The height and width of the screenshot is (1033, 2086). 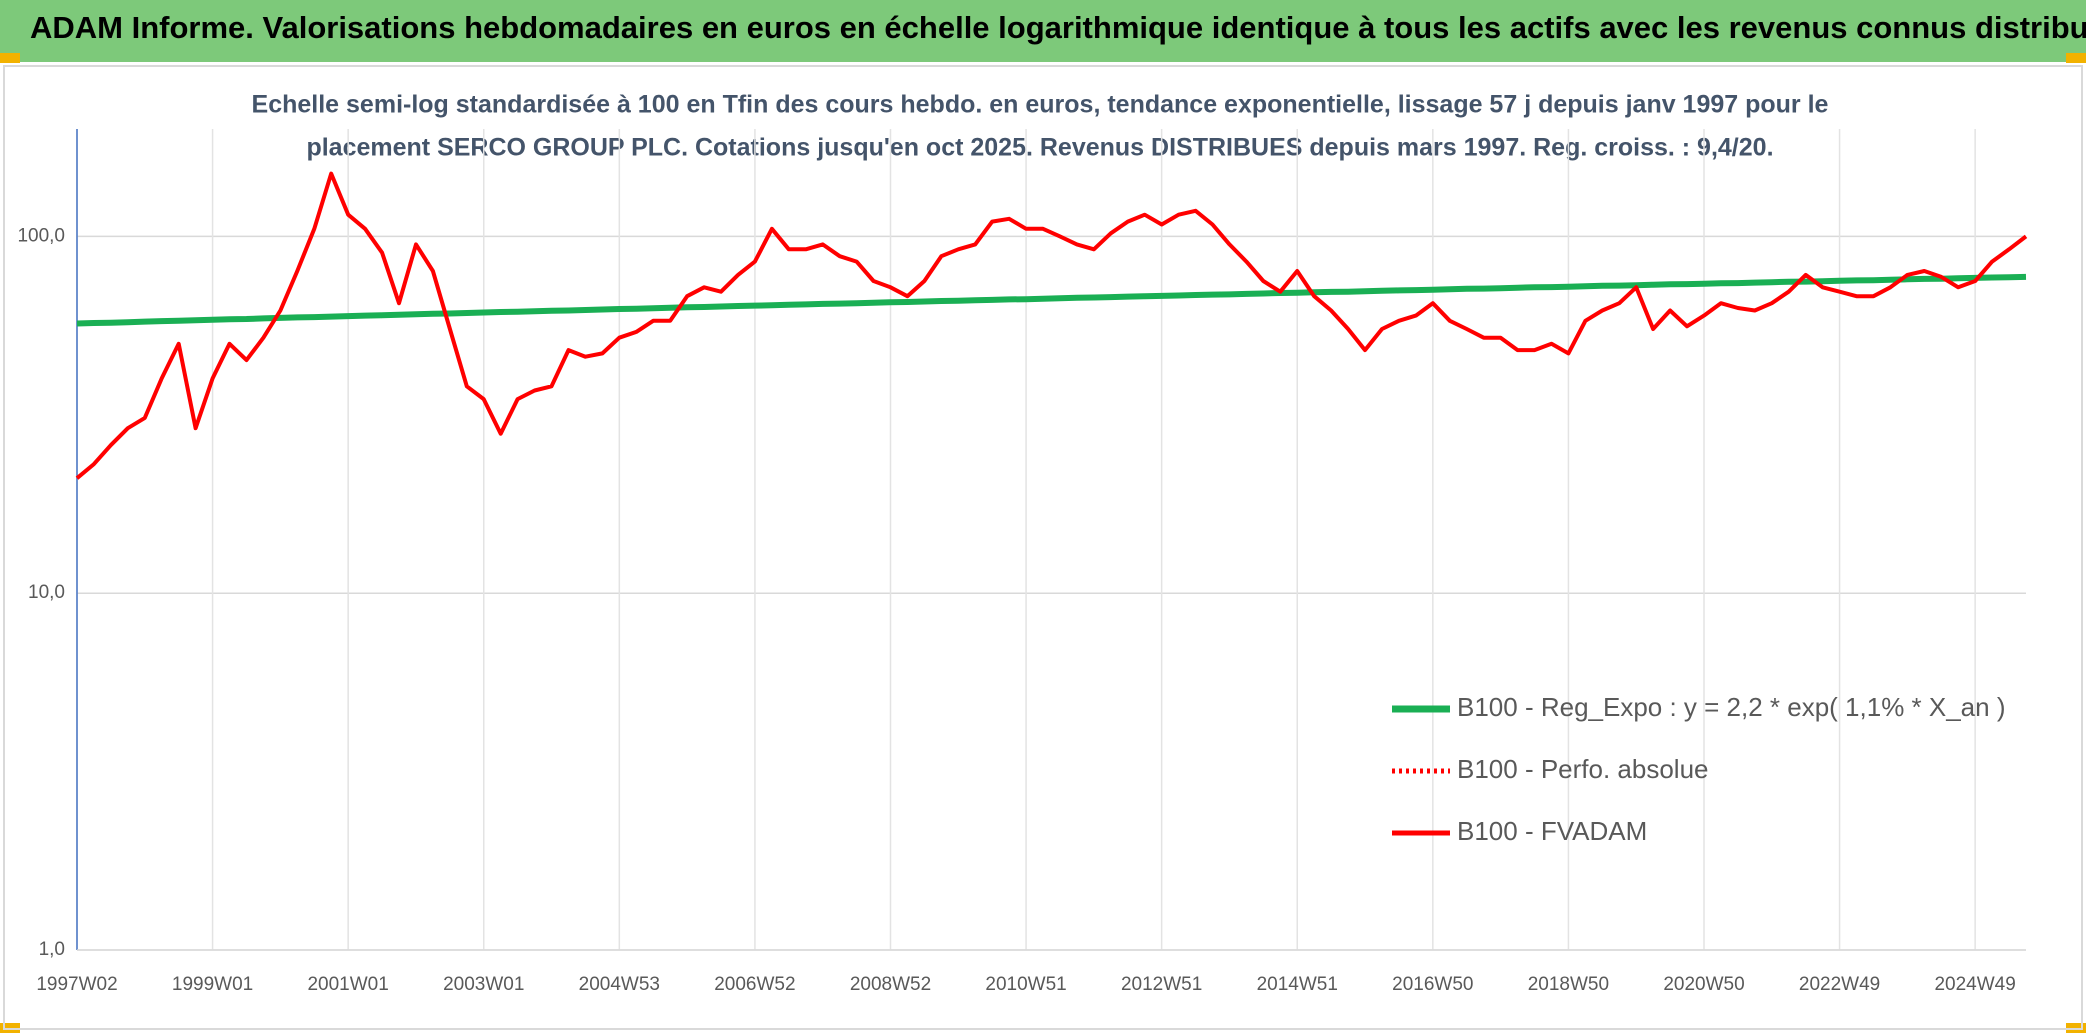 What do you see at coordinates (52, 949) in the screenshot?
I see `y-tick-label: 1,0` at bounding box center [52, 949].